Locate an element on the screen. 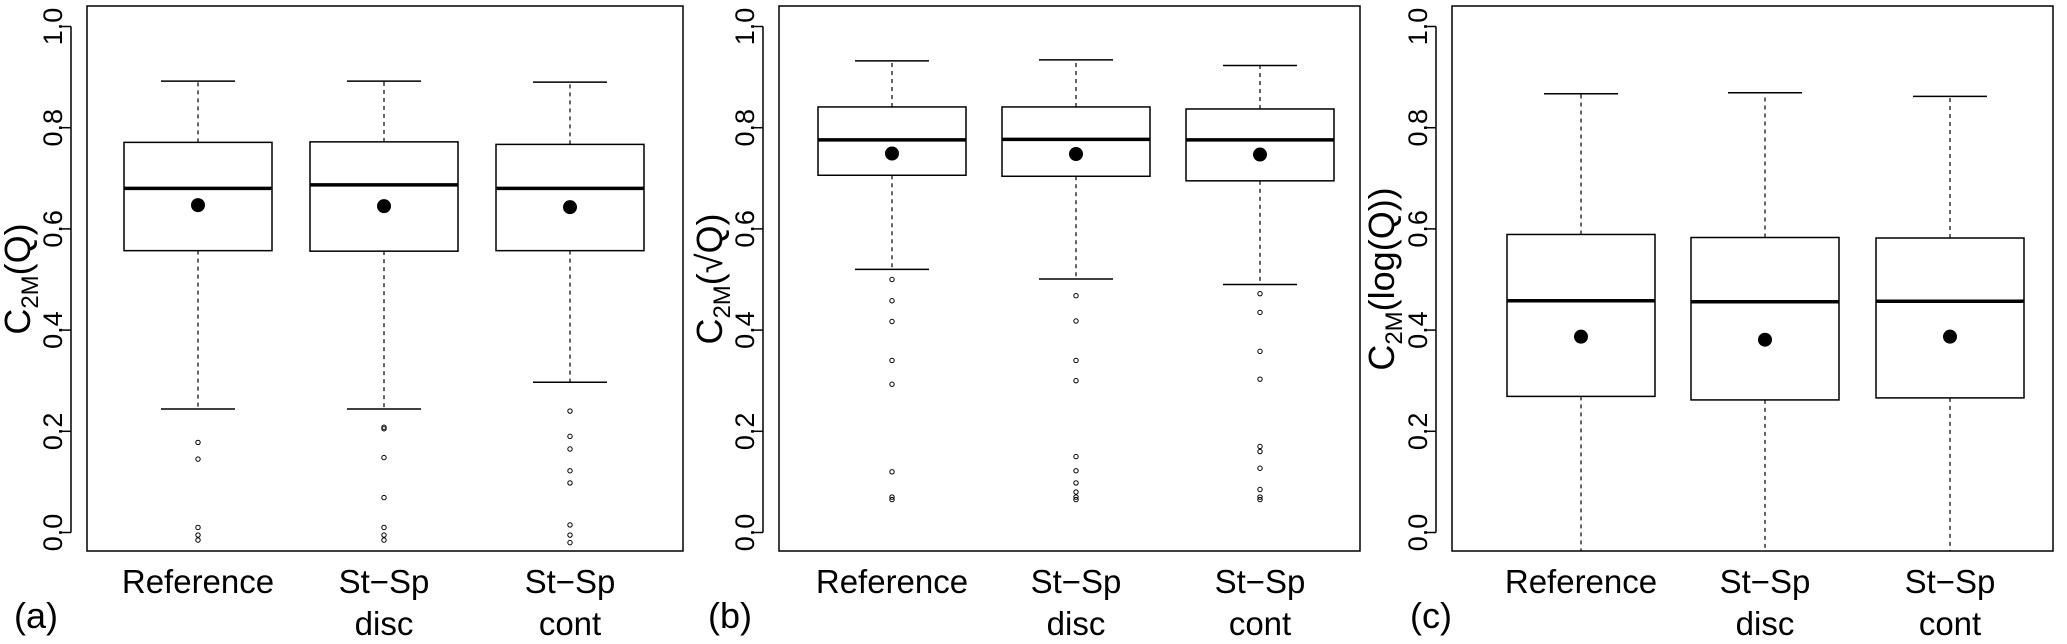 The height and width of the screenshot is (644, 2067). y-axis-label-suffix: (log(Q)) is located at coordinates (1381, 249).